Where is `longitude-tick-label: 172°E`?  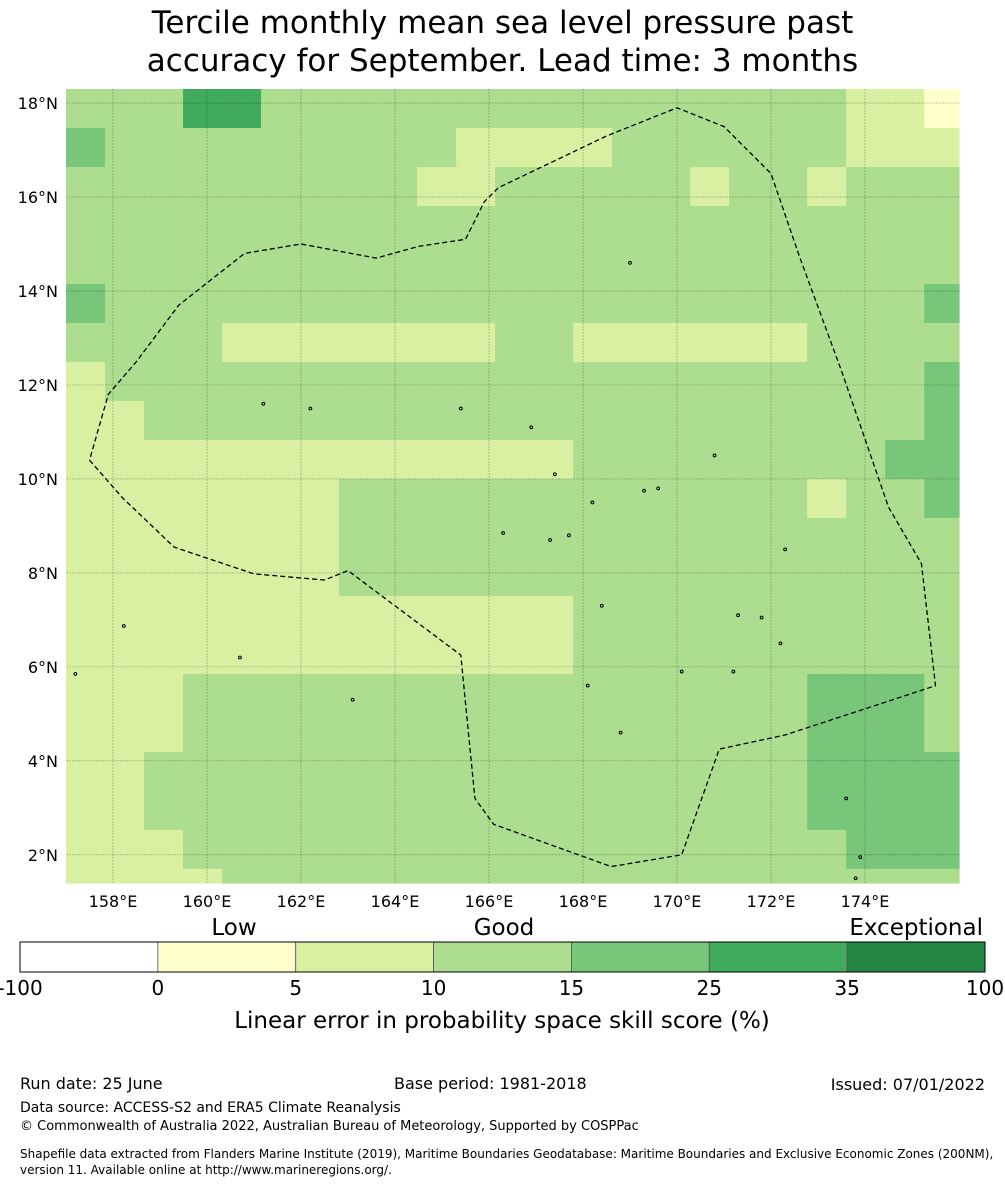 longitude-tick-label: 172°E is located at coordinates (771, 901).